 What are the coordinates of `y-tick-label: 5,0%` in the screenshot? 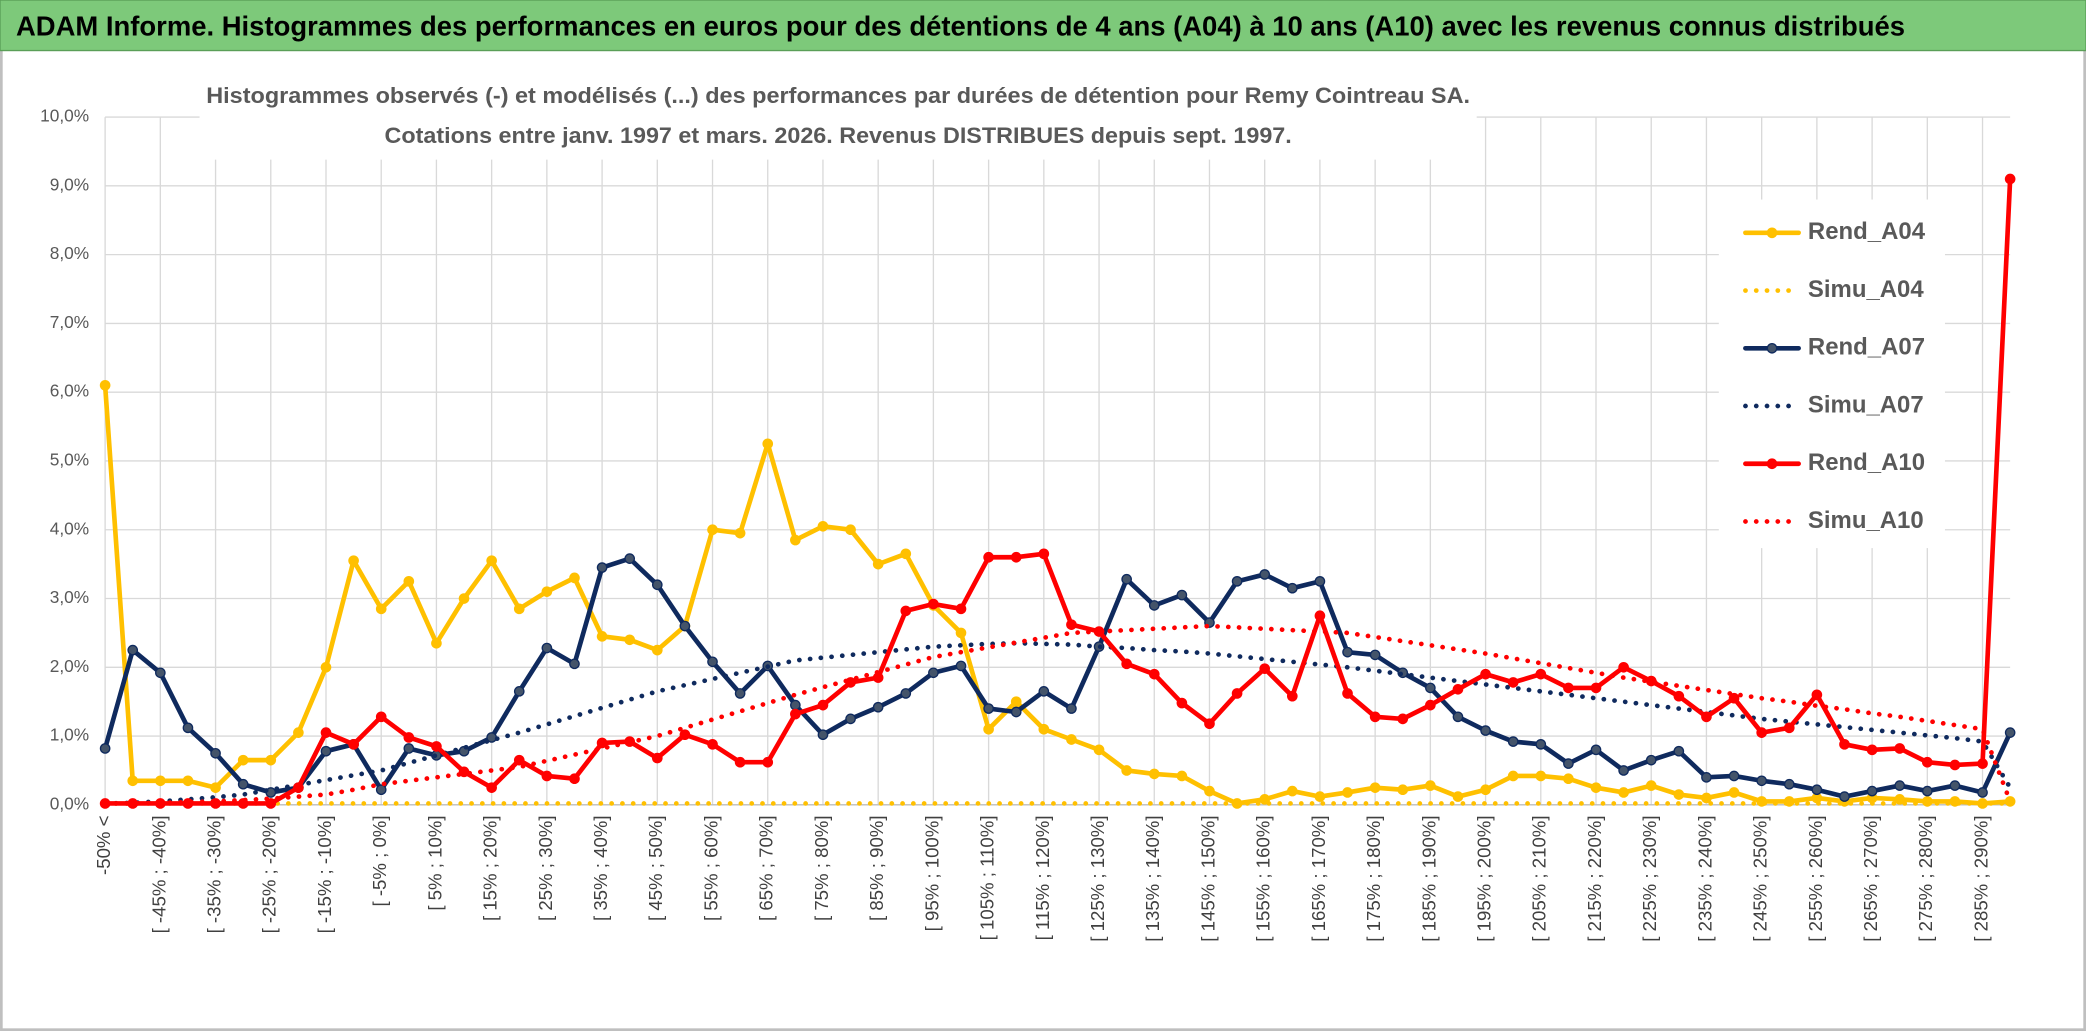 It's located at (69, 460).